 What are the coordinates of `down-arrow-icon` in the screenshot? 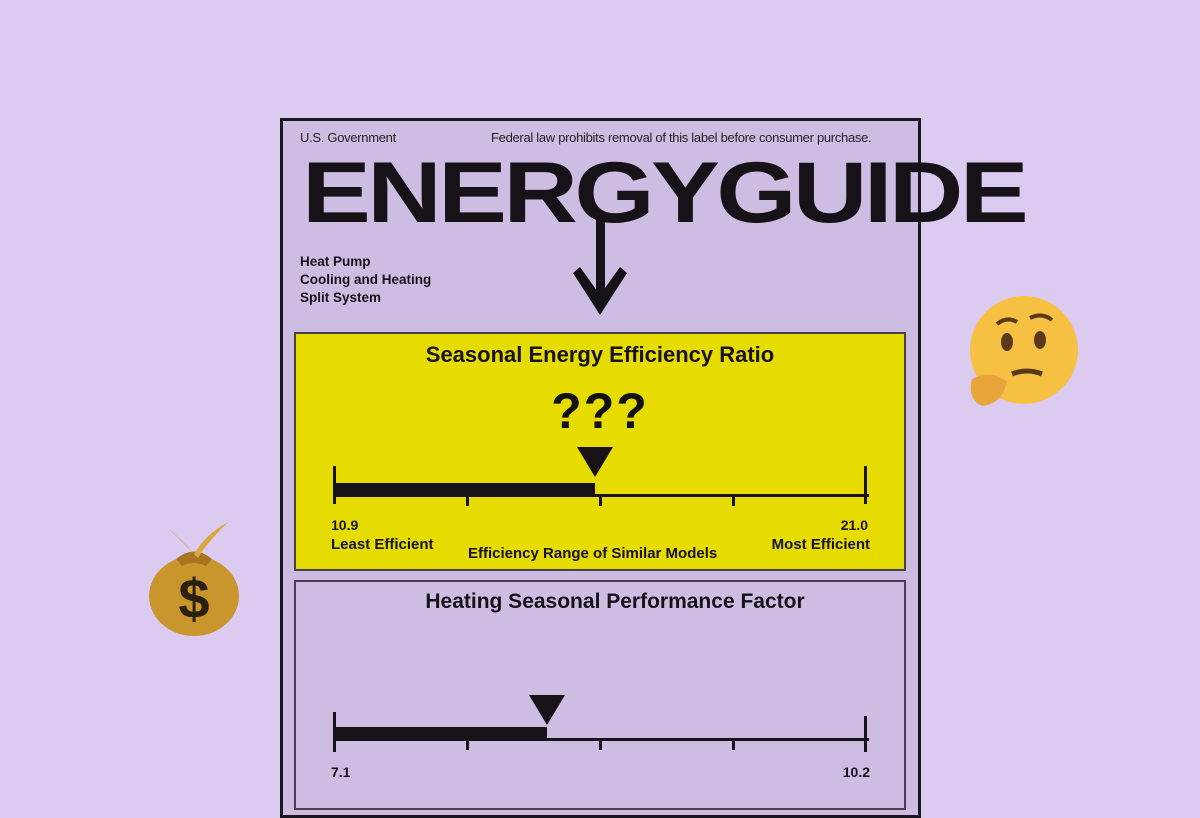 It's located at (600, 265).